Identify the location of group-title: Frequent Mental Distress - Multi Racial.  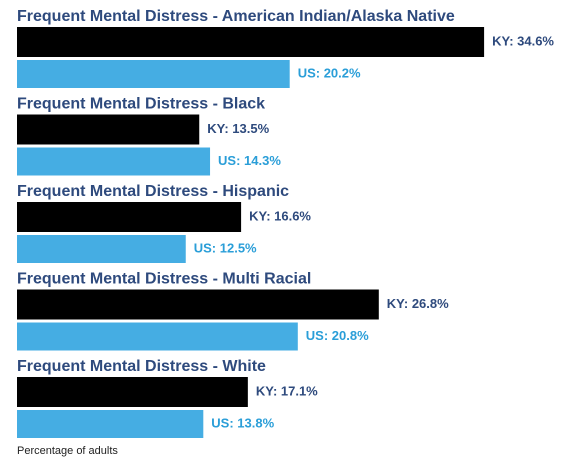
(164, 279).